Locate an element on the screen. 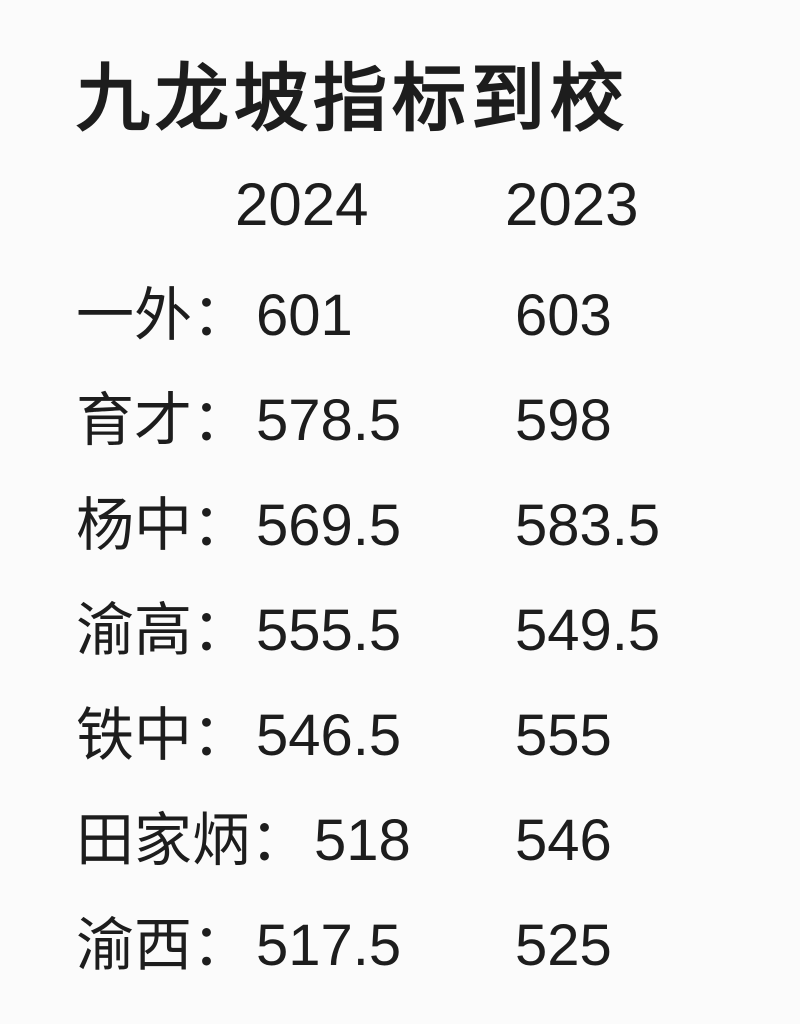 This screenshot has width=800, height=1024. row-label: 育才： is located at coordinates (163, 420).